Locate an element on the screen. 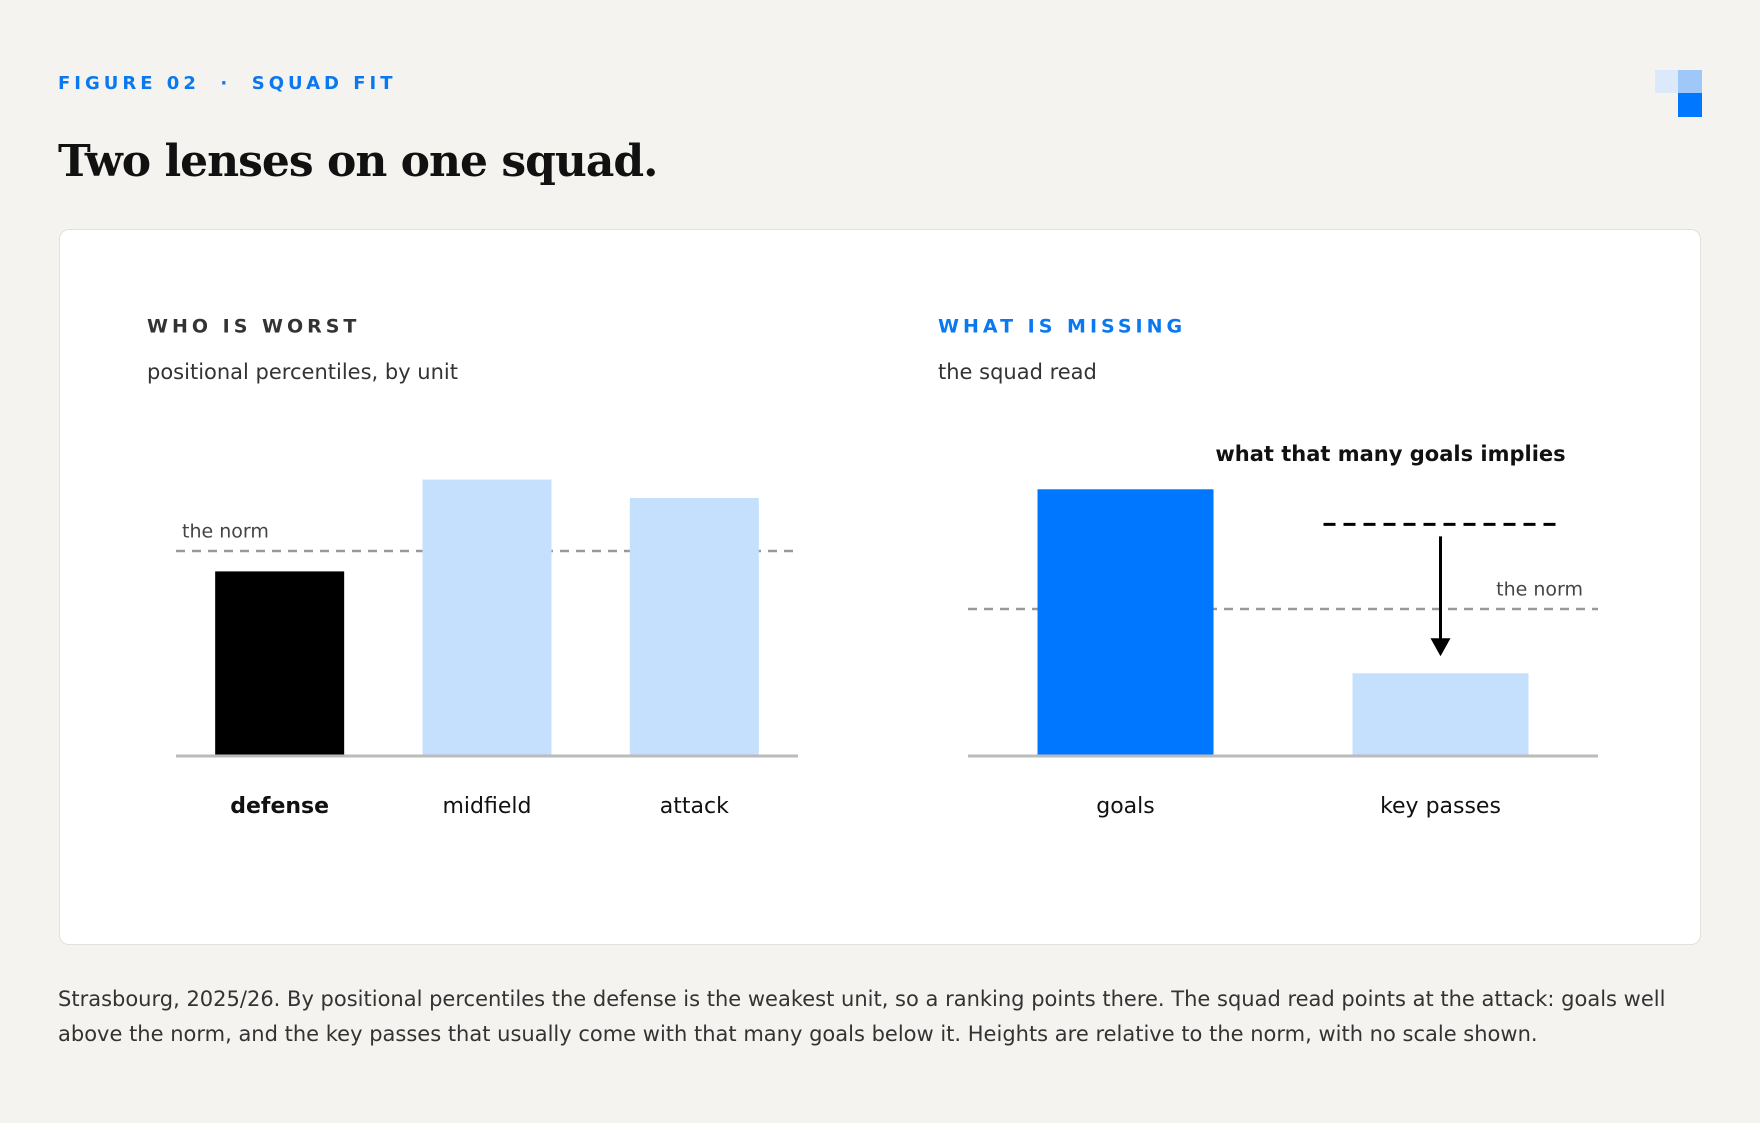 The width and height of the screenshot is (1760, 1123). chart-subtitle: positional percentiles, by unit is located at coordinates (302, 372).